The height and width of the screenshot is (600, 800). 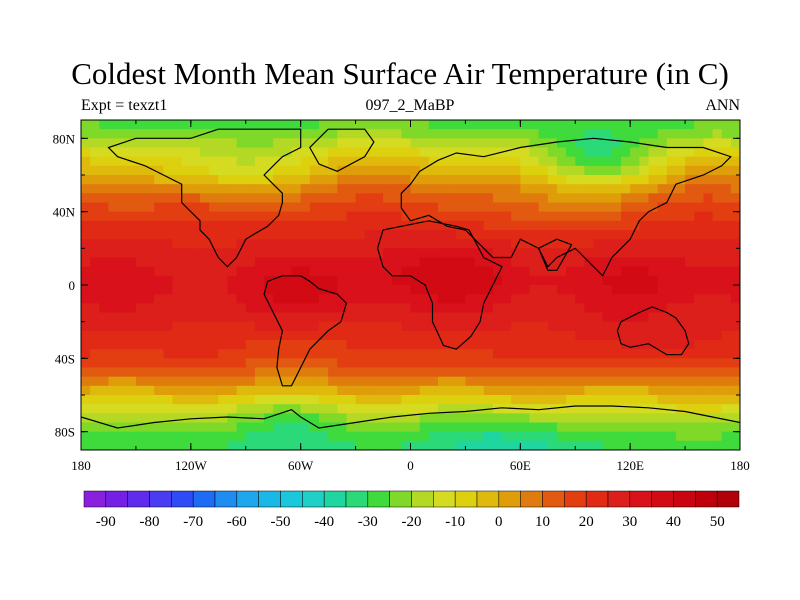 I want to click on y-tick-label: 40S, so click(x=65, y=358).